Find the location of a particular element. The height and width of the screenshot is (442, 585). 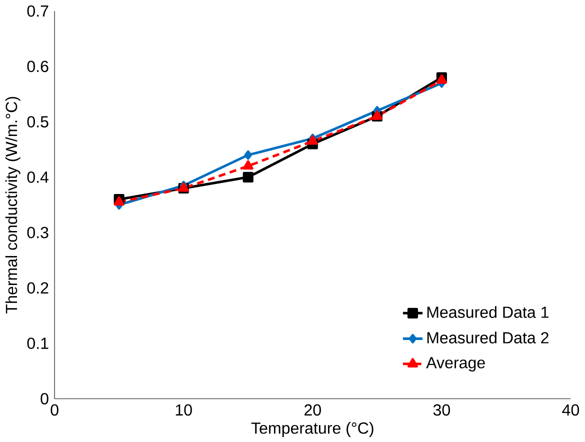

y-tick-label: 0.5 is located at coordinates (37, 122).